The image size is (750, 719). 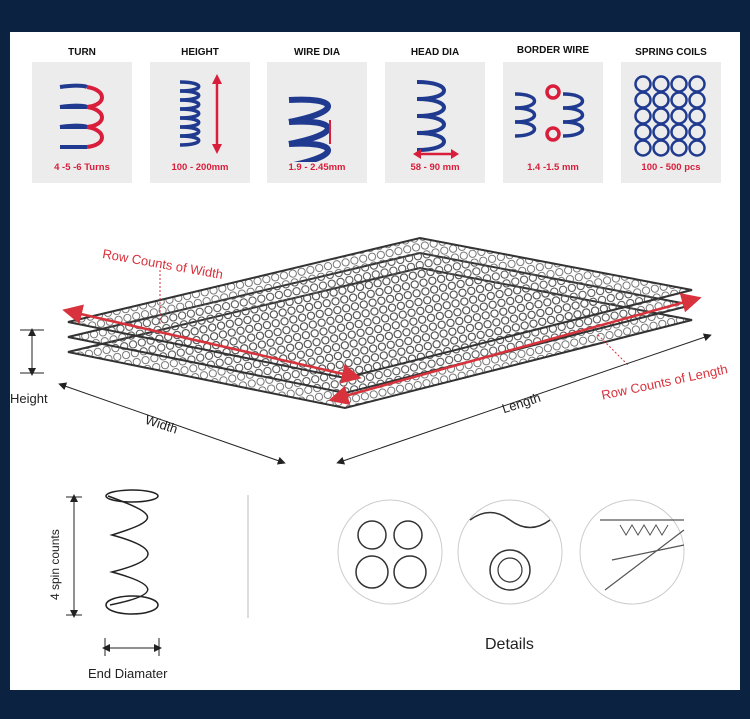 What do you see at coordinates (81, 116) in the screenshot?
I see `spring-turn-icon` at bounding box center [81, 116].